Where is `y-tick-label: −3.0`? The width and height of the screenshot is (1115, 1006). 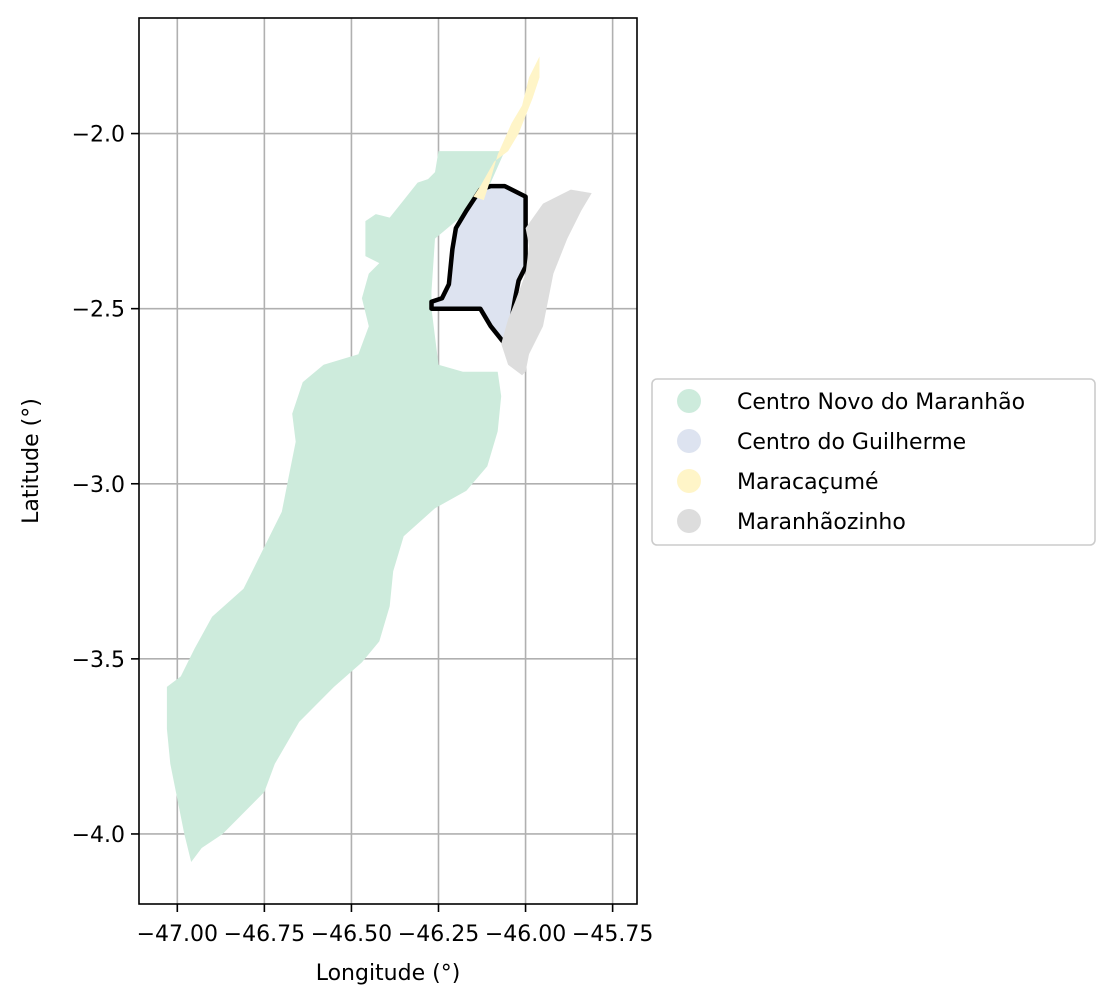 y-tick-label: −3.0 is located at coordinates (98, 485).